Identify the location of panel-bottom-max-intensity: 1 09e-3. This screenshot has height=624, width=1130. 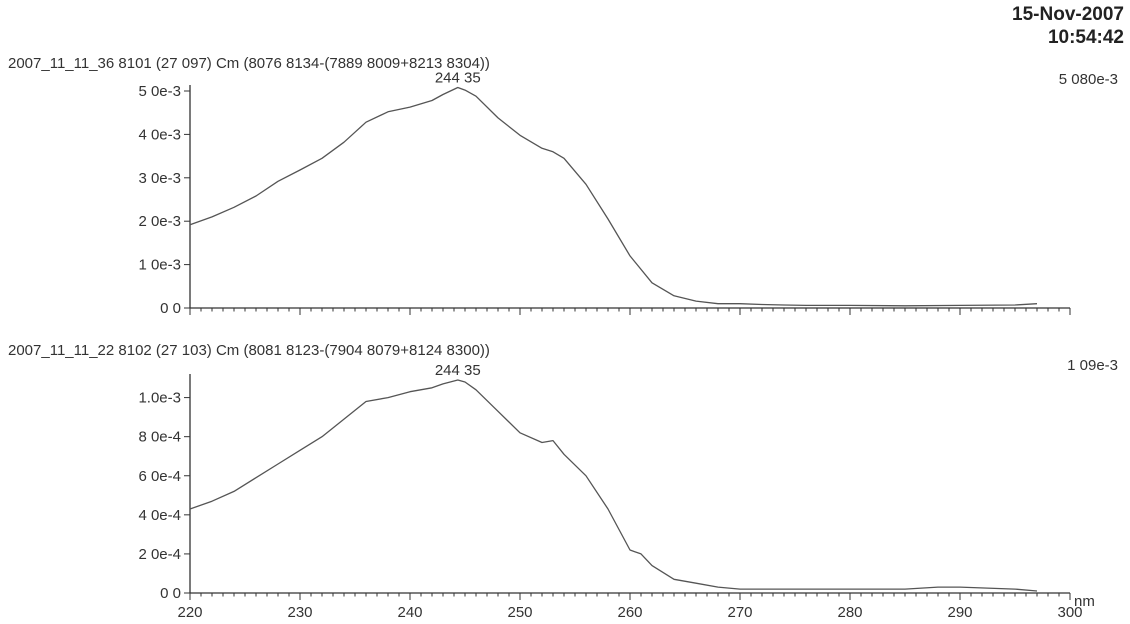
(1092, 365).